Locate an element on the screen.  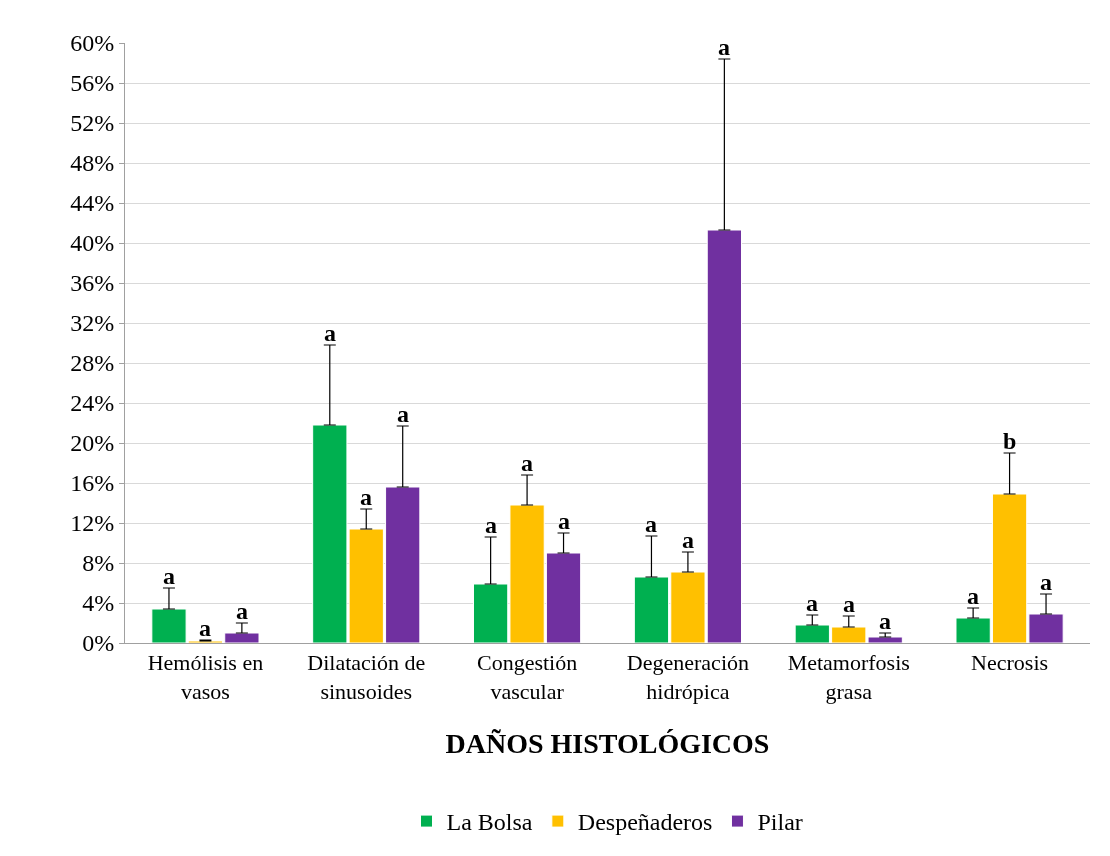
x-tick-label: Degeneración hidrópica is located at coordinates (687, 677).